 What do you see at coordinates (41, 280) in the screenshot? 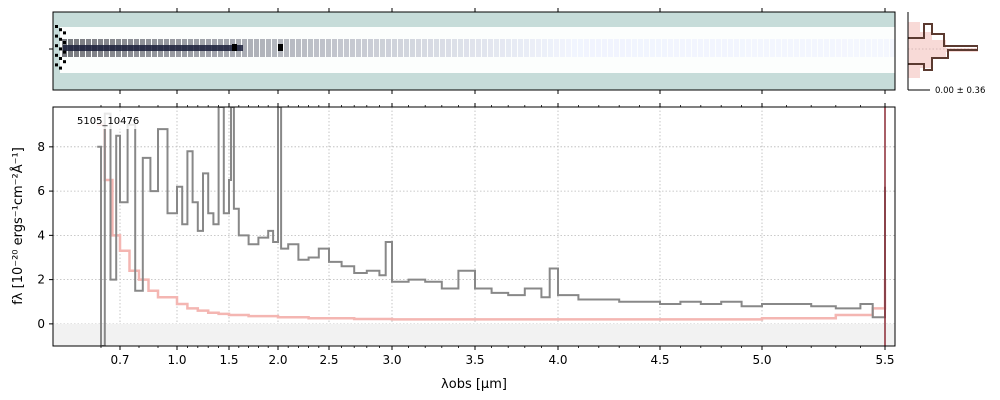
I see `y-tick-label: 2` at bounding box center [41, 280].